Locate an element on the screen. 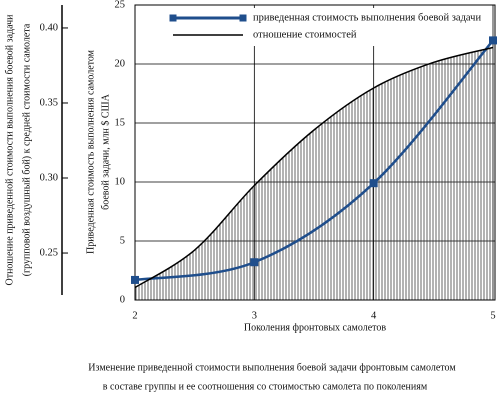  x-axis-title: Поколения фронтовых самолетов is located at coordinates (315, 327).